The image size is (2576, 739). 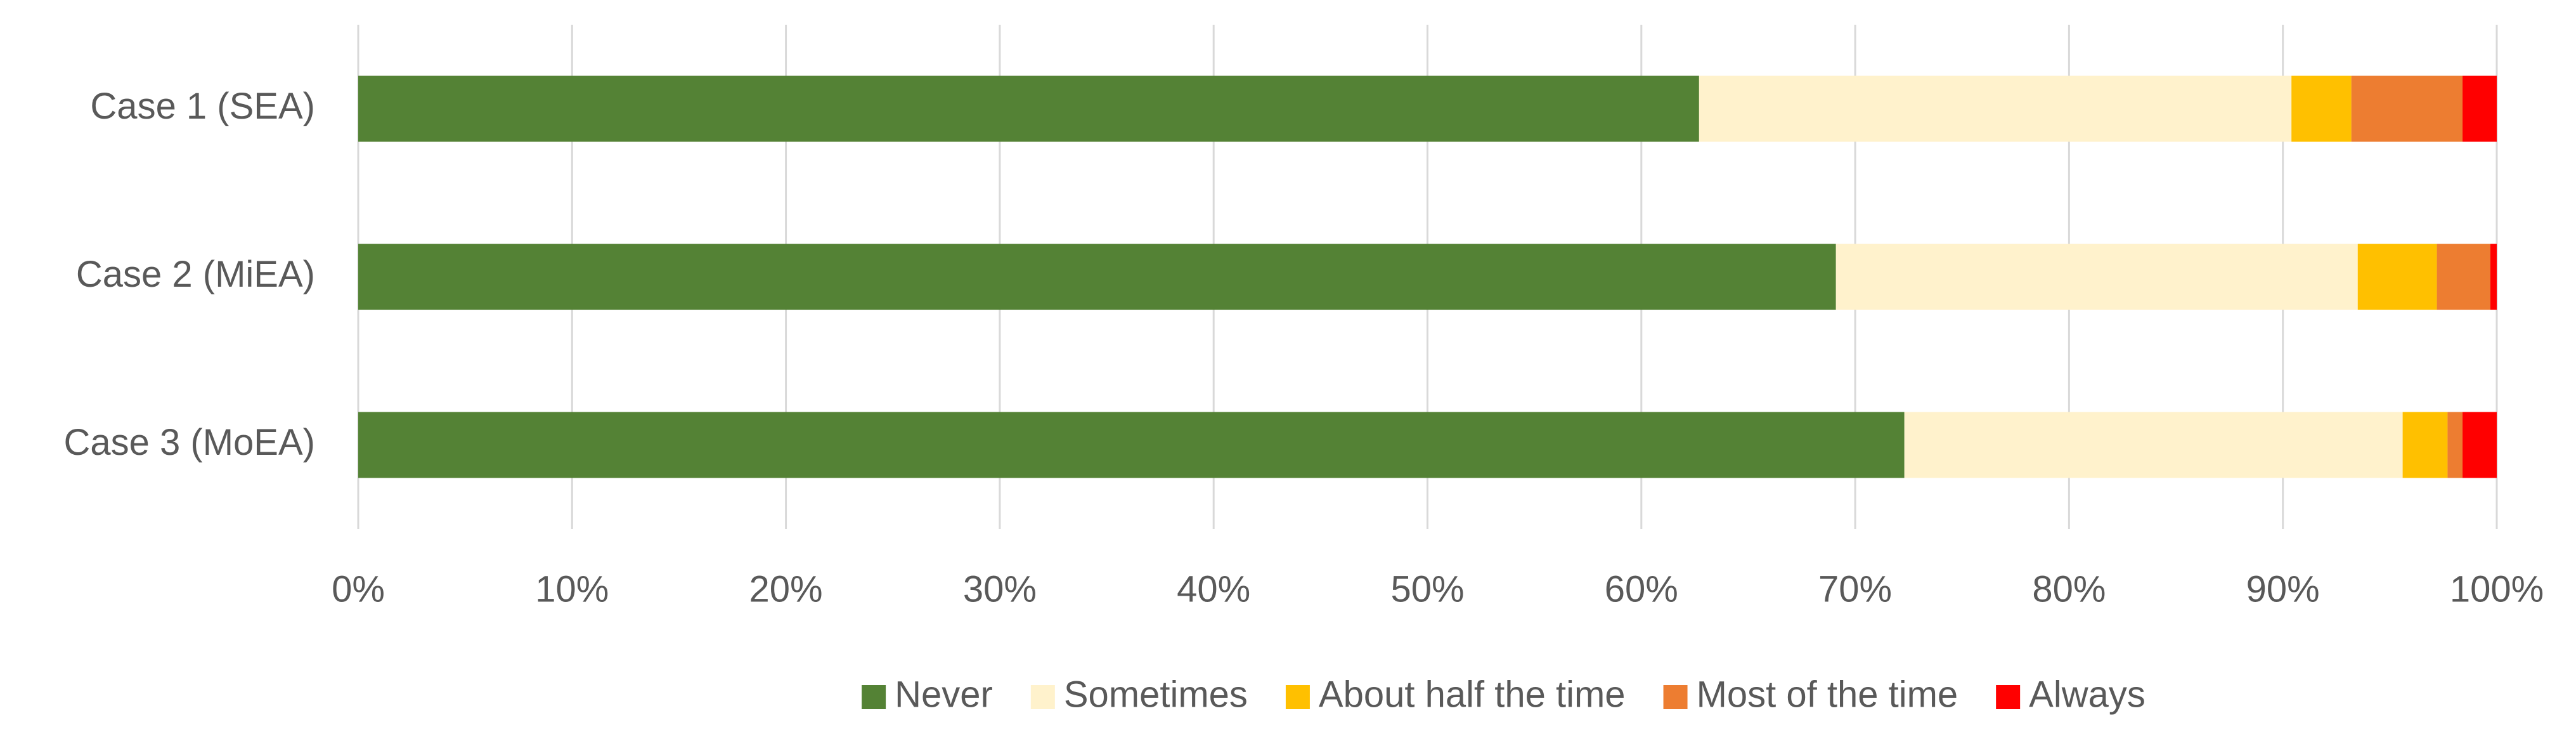 What do you see at coordinates (1641, 589) in the screenshot?
I see `x-tick-label: 60%` at bounding box center [1641, 589].